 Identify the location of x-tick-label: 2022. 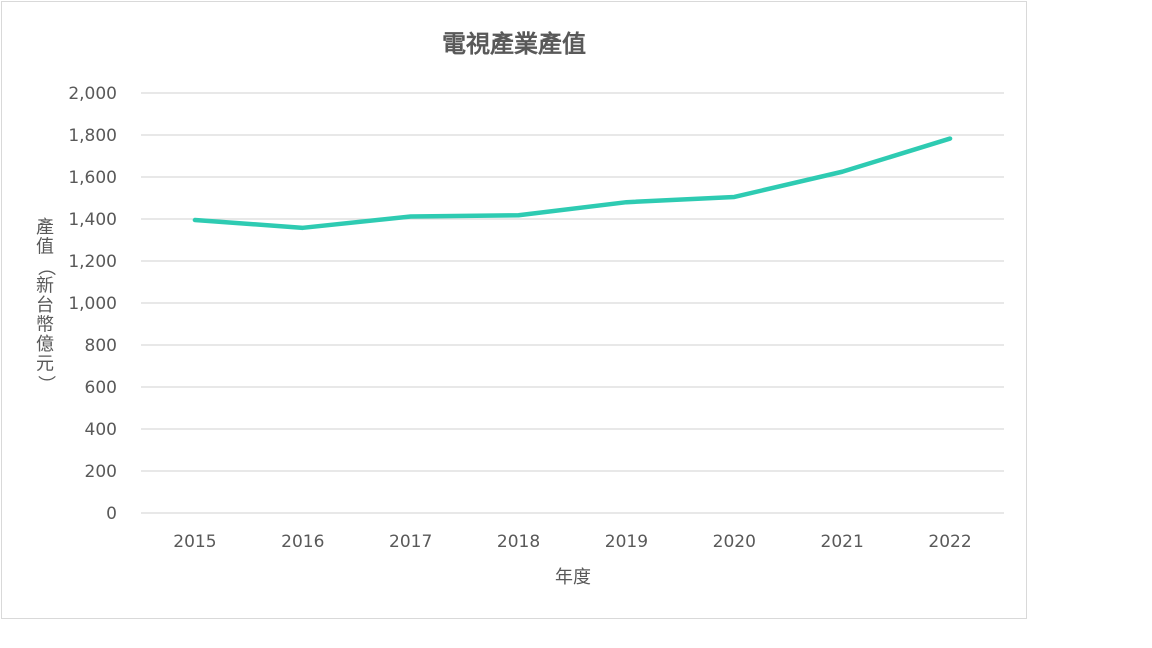
(949, 542).